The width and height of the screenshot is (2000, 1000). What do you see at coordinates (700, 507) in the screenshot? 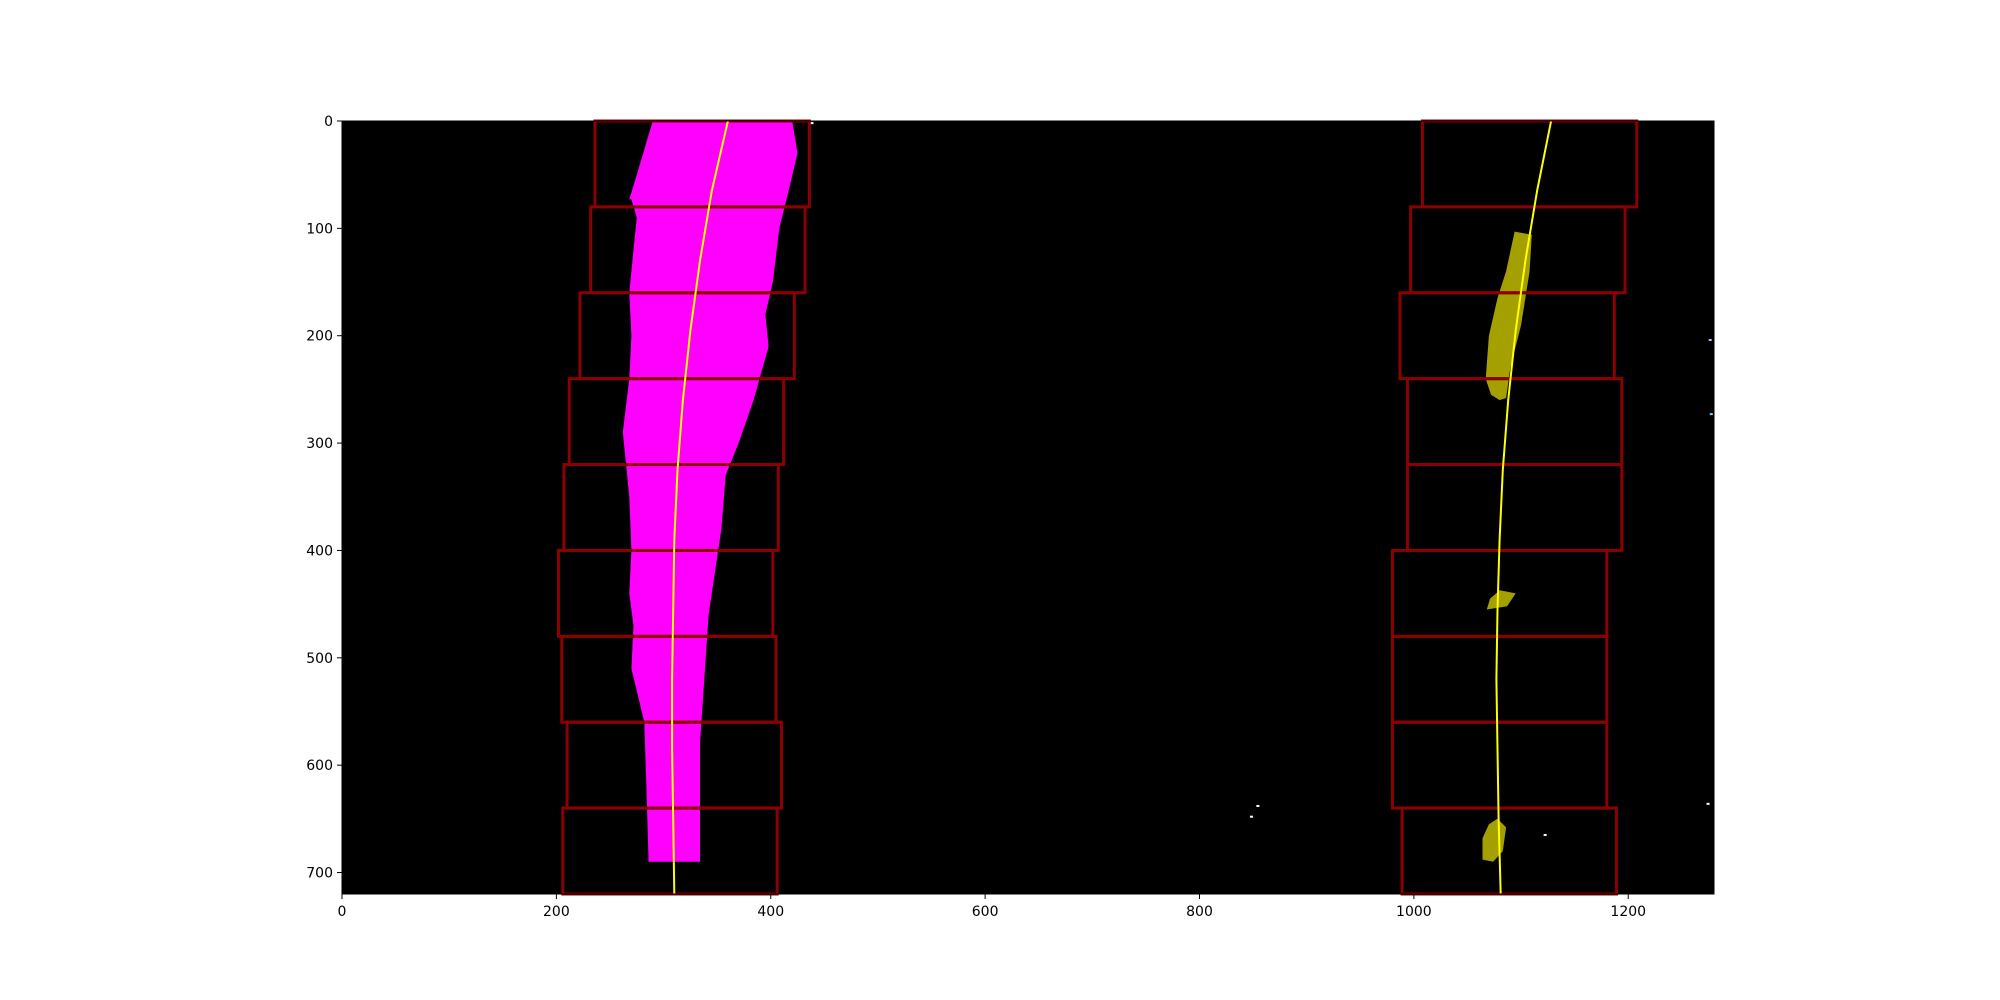
I see `left-fit-line` at bounding box center [700, 507].